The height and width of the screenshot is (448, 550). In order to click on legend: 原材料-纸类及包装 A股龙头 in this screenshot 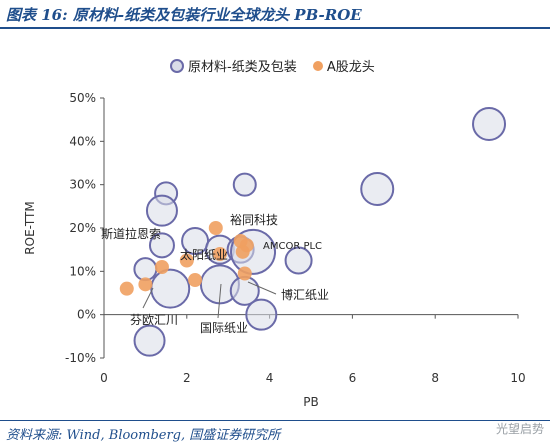, I will do `click(272, 65)`.